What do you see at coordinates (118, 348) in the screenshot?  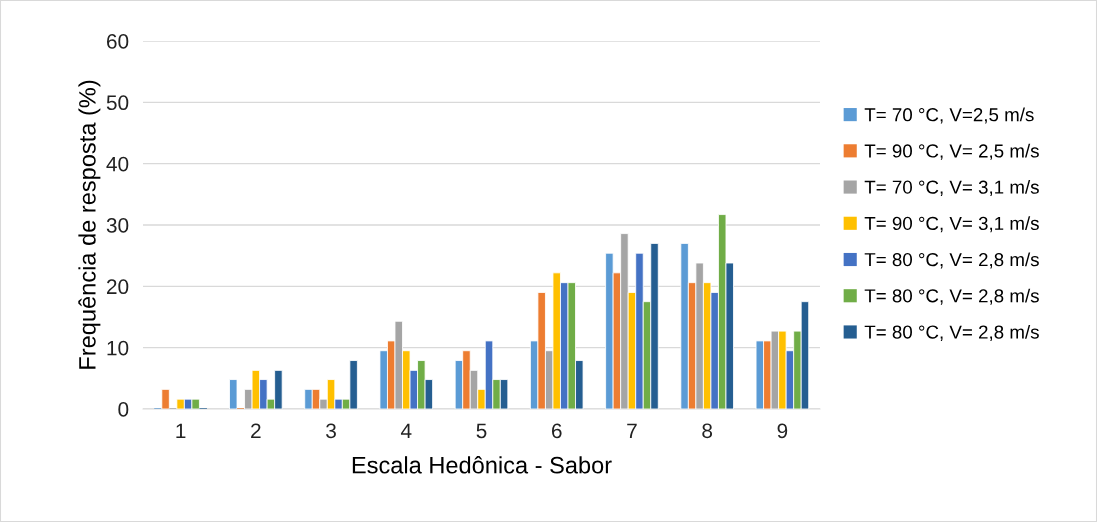 I see `y-tick-label: 10` at bounding box center [118, 348].